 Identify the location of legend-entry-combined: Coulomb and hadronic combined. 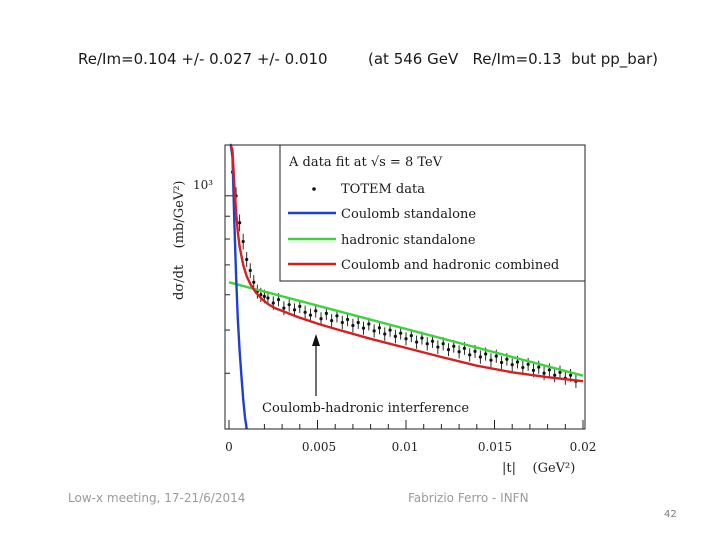
(450, 265).